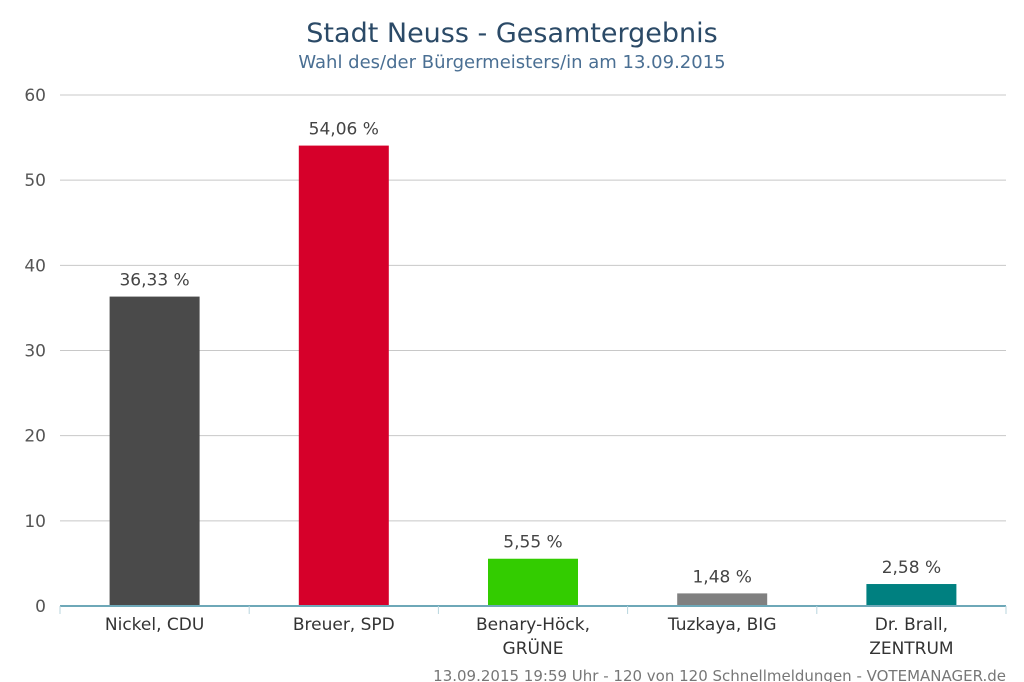 This screenshot has height=682, width=1024. Describe the element at coordinates (35, 96) in the screenshot. I see `y-tick-label: 60` at that location.